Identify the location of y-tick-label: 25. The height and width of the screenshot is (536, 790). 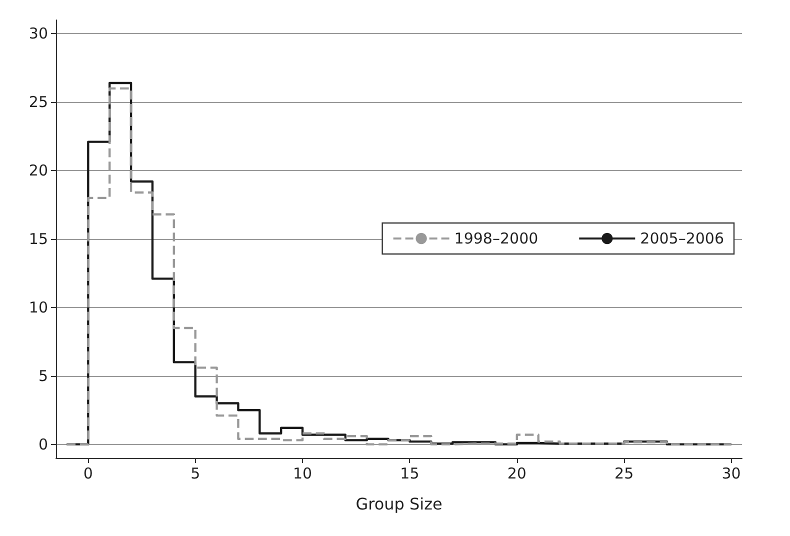
(38, 102).